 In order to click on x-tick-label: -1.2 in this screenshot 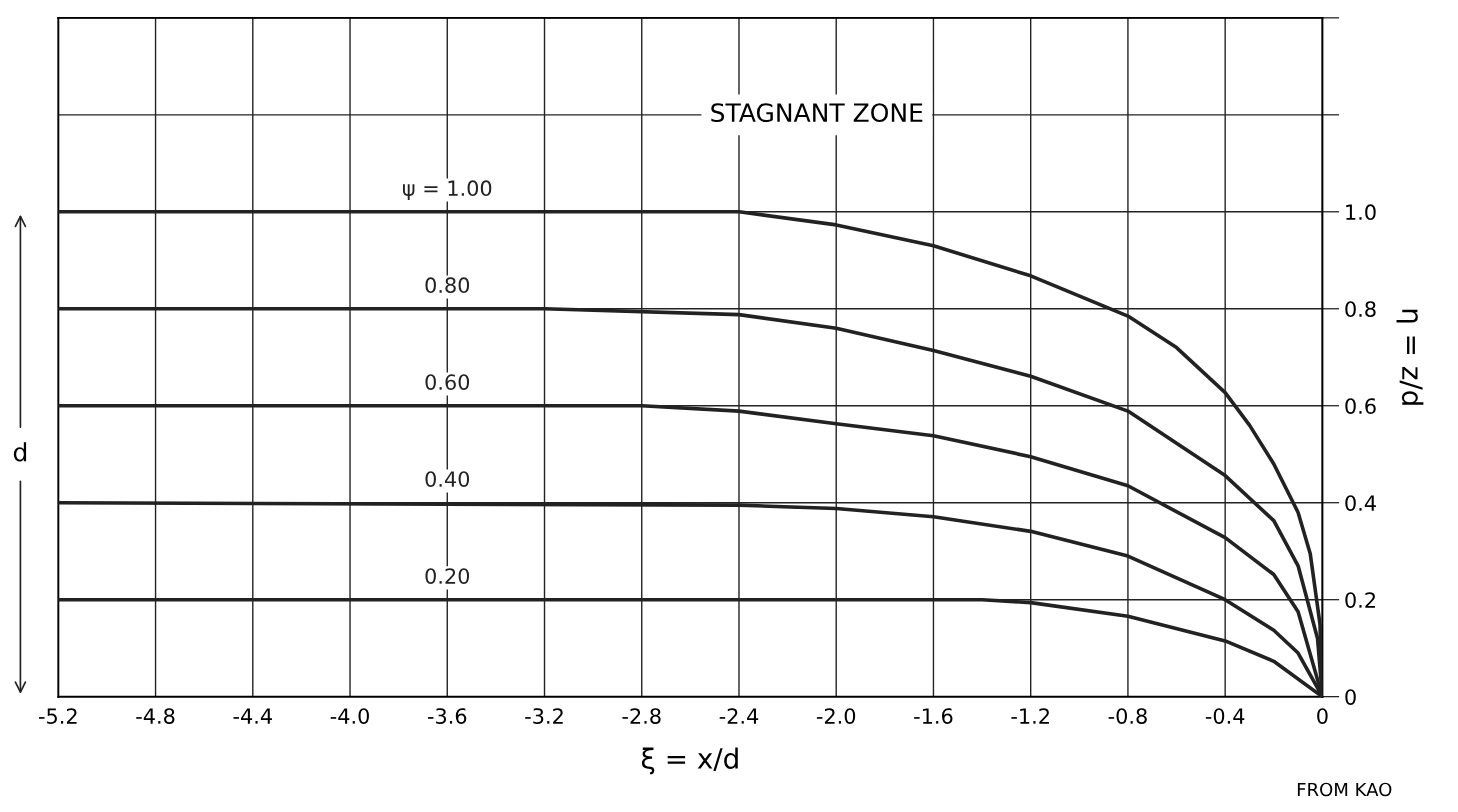, I will do `click(1030, 716)`.